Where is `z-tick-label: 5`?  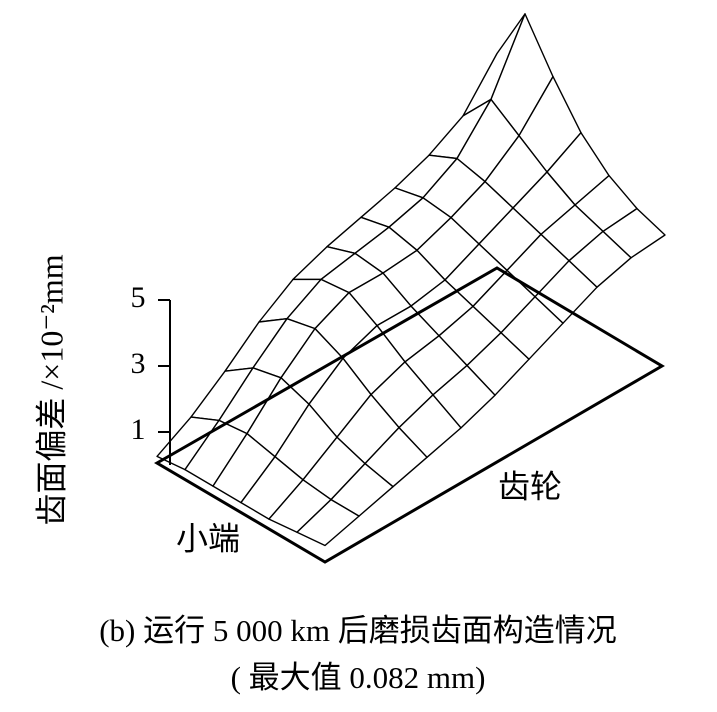 z-tick-label: 5 is located at coordinates (138, 297).